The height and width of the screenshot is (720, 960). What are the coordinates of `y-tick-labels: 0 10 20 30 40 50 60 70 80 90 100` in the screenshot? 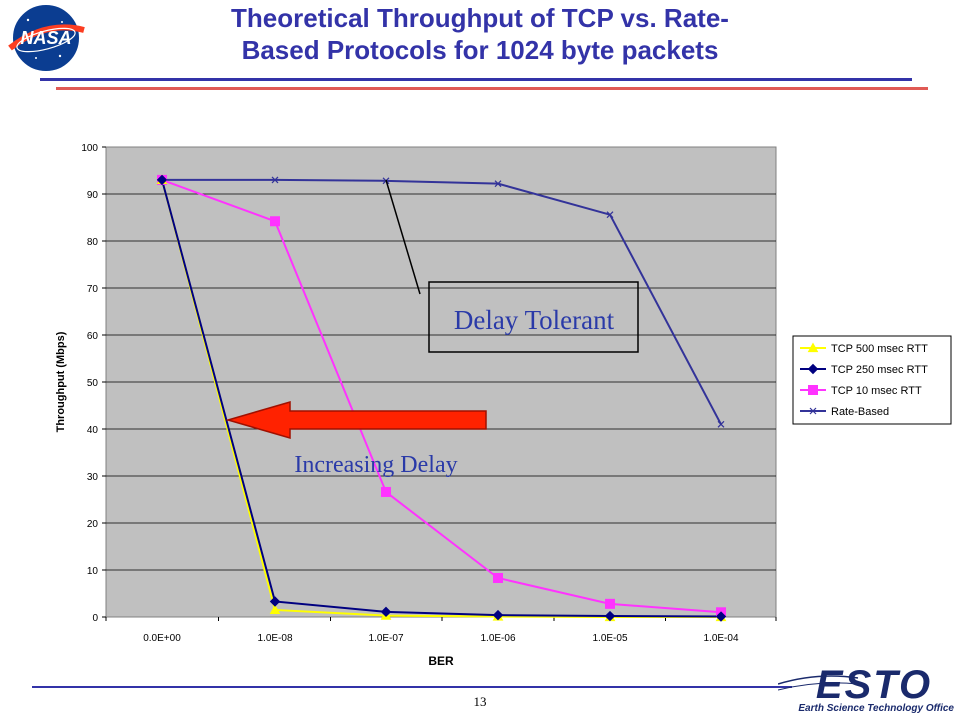 It's located at (89, 383).